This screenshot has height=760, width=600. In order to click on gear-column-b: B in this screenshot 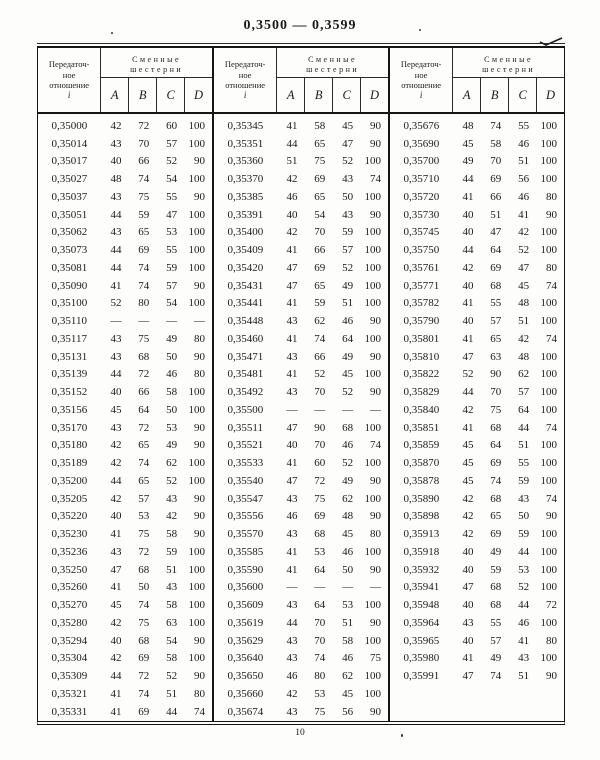, I will do `click(494, 95)`.